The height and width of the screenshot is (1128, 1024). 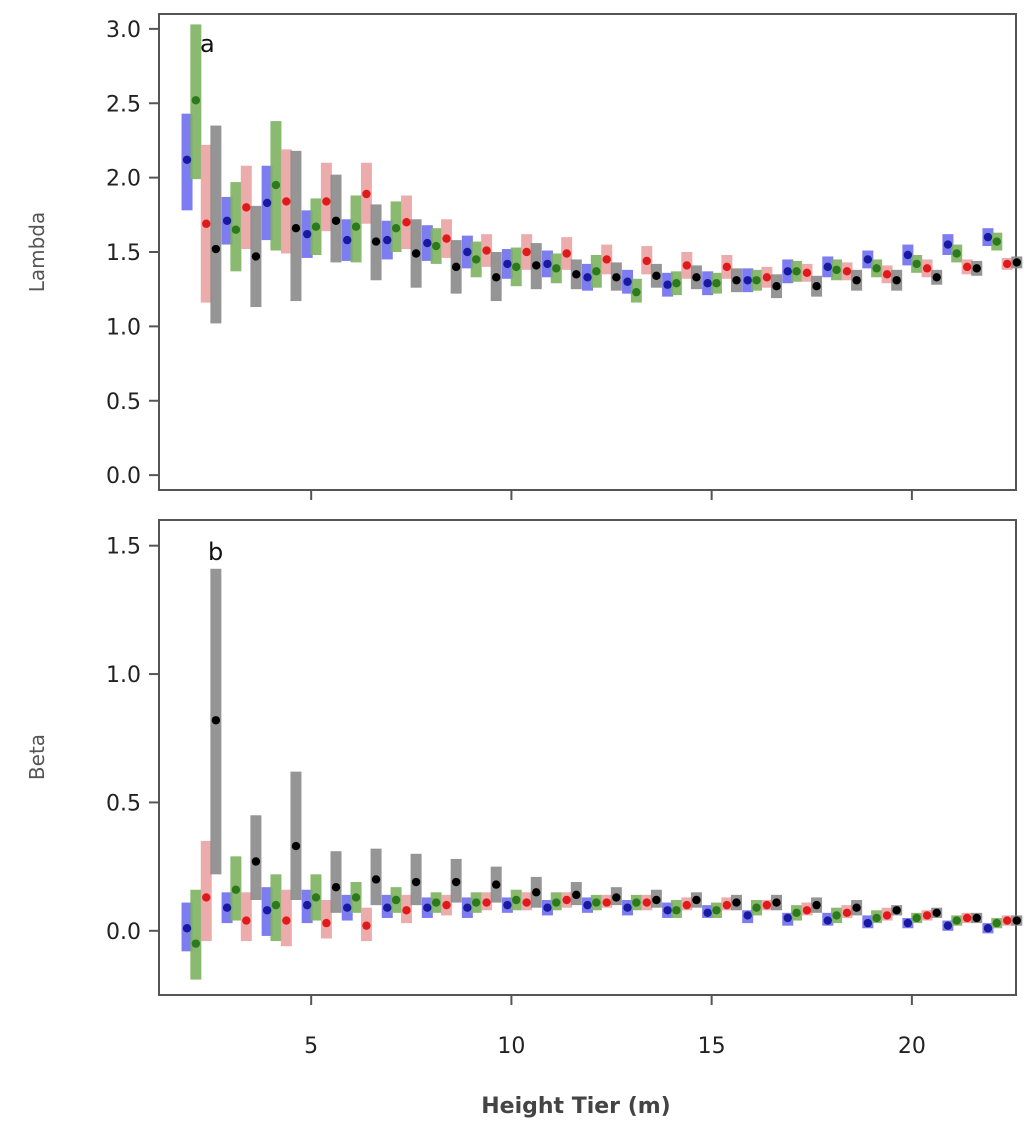 I want to click on panel-a-y-axis: 0.0 0.5 1.0 1.5 2.0 2.5 3.0, so click(x=132, y=253).